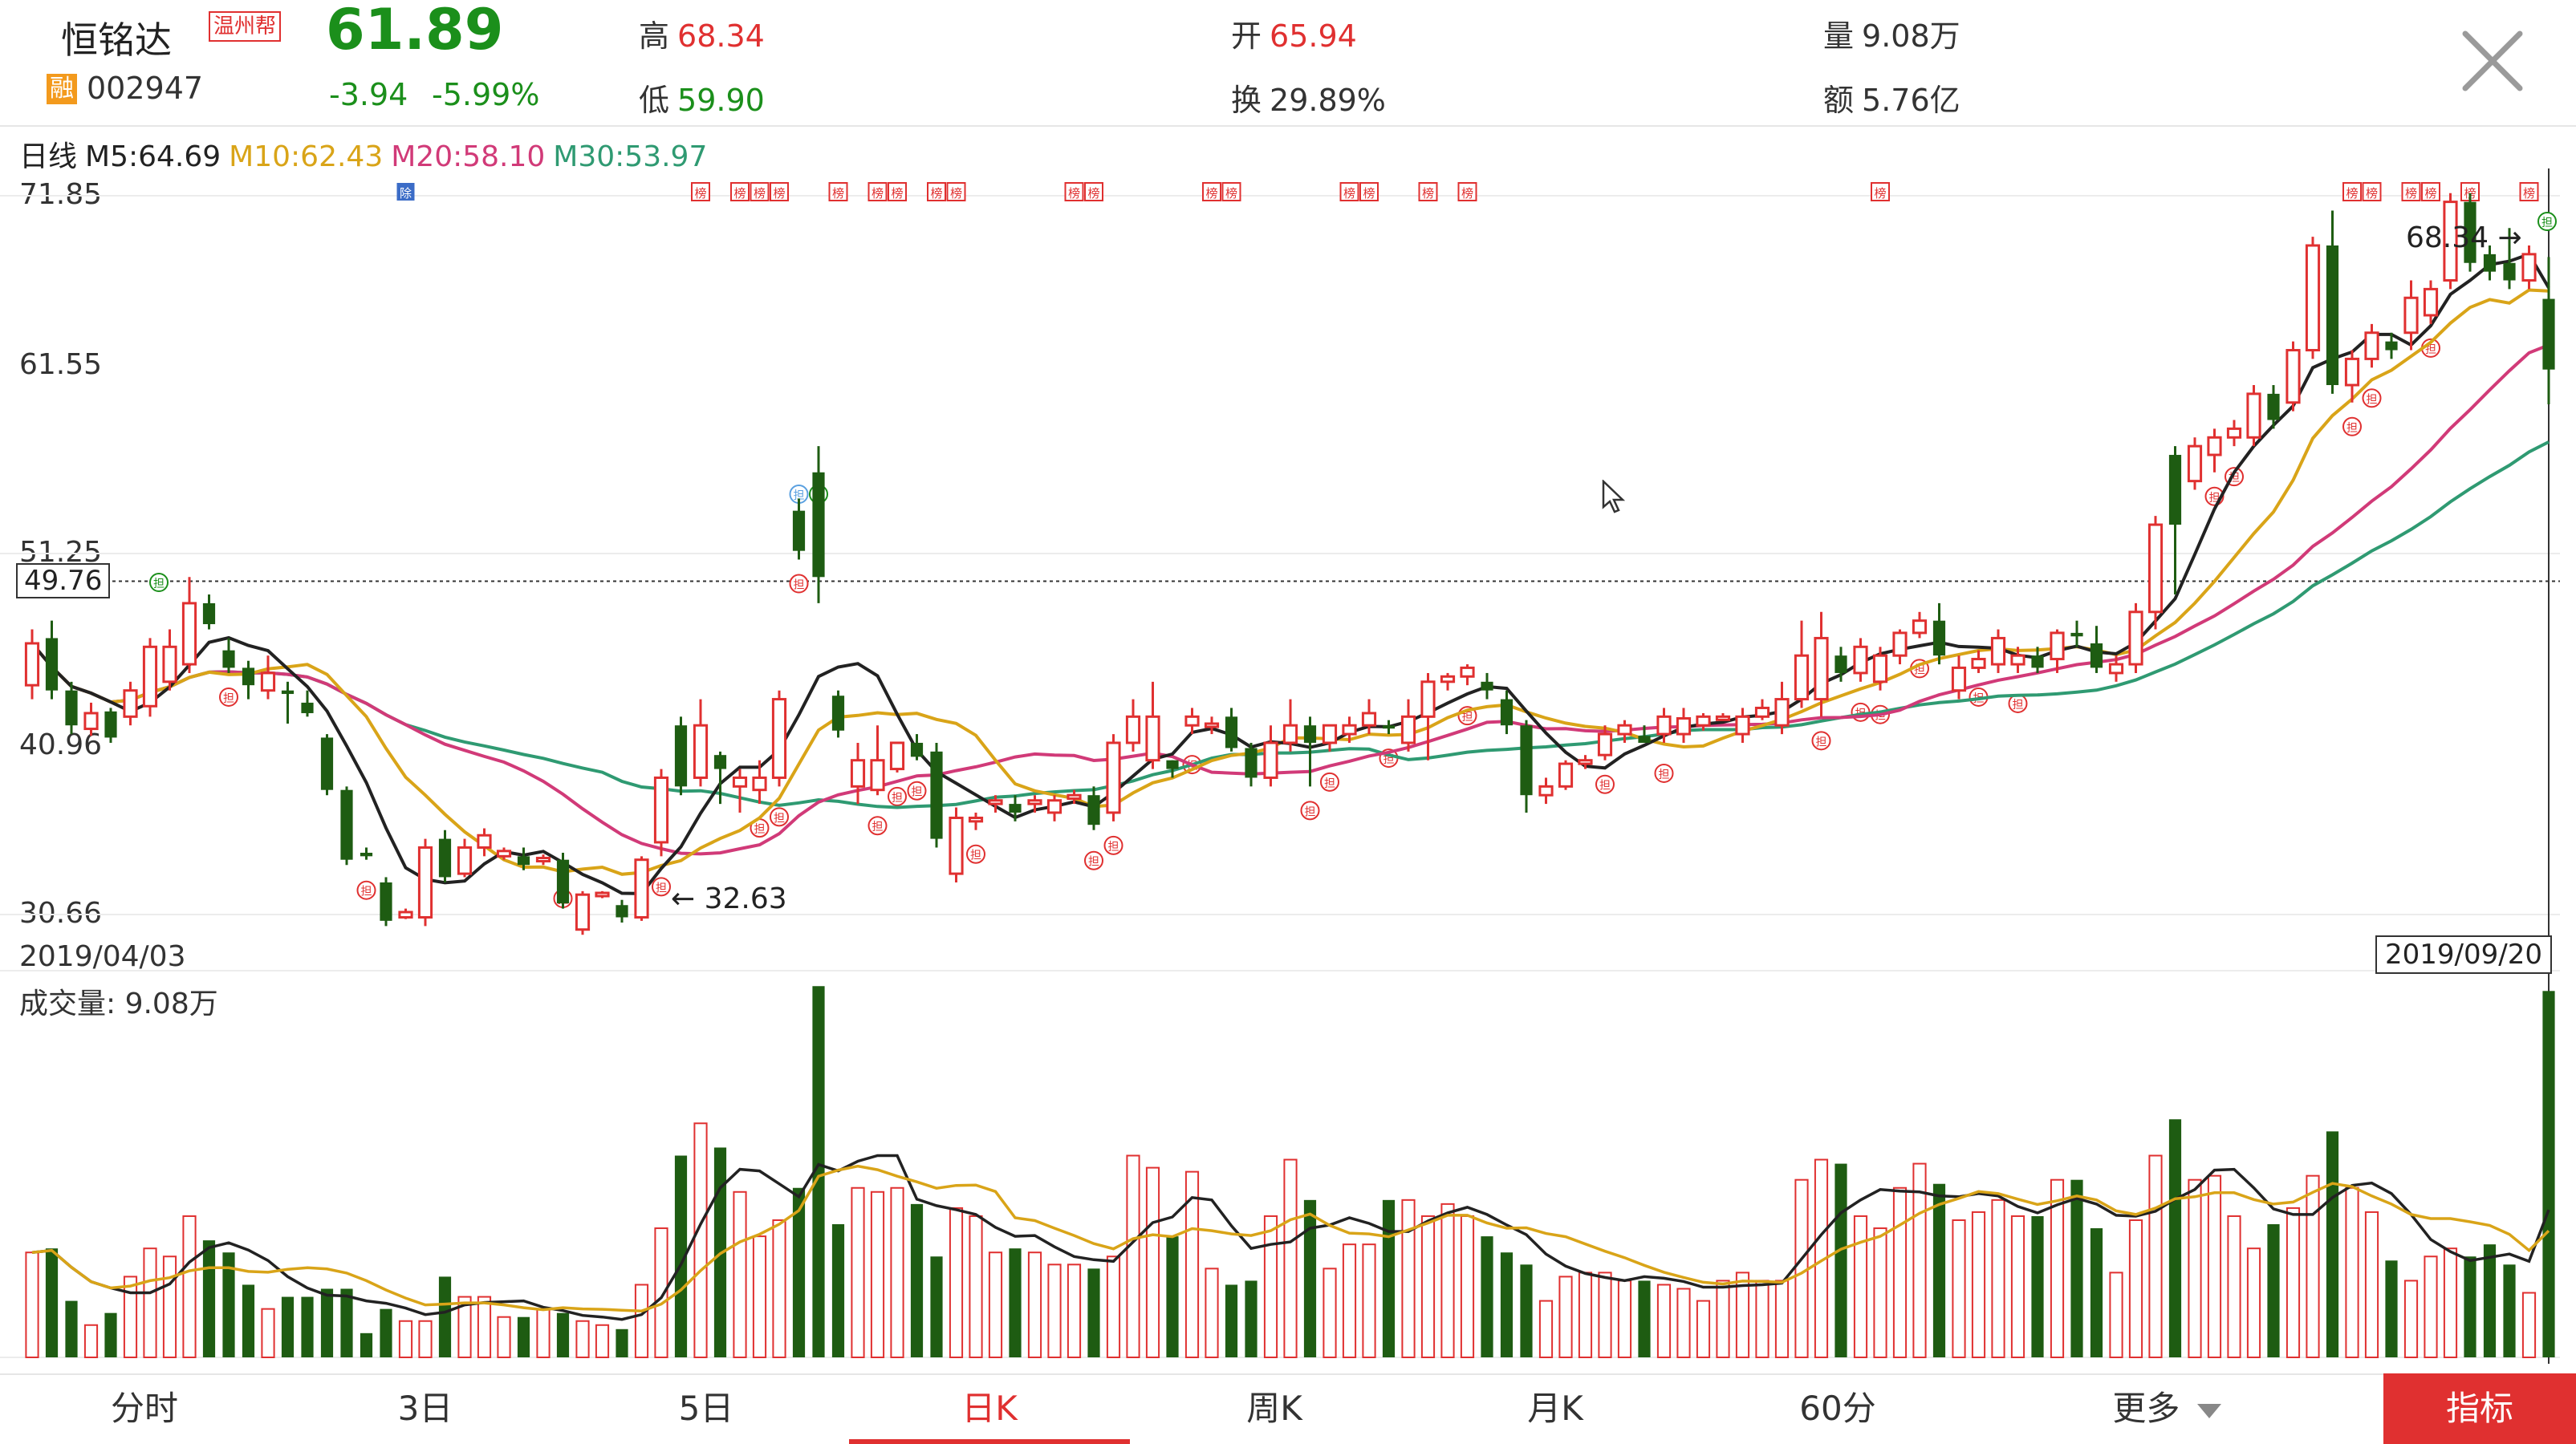 This screenshot has height=1444, width=2576. What do you see at coordinates (655, 36) in the screenshot?
I see `high-label: 高` at bounding box center [655, 36].